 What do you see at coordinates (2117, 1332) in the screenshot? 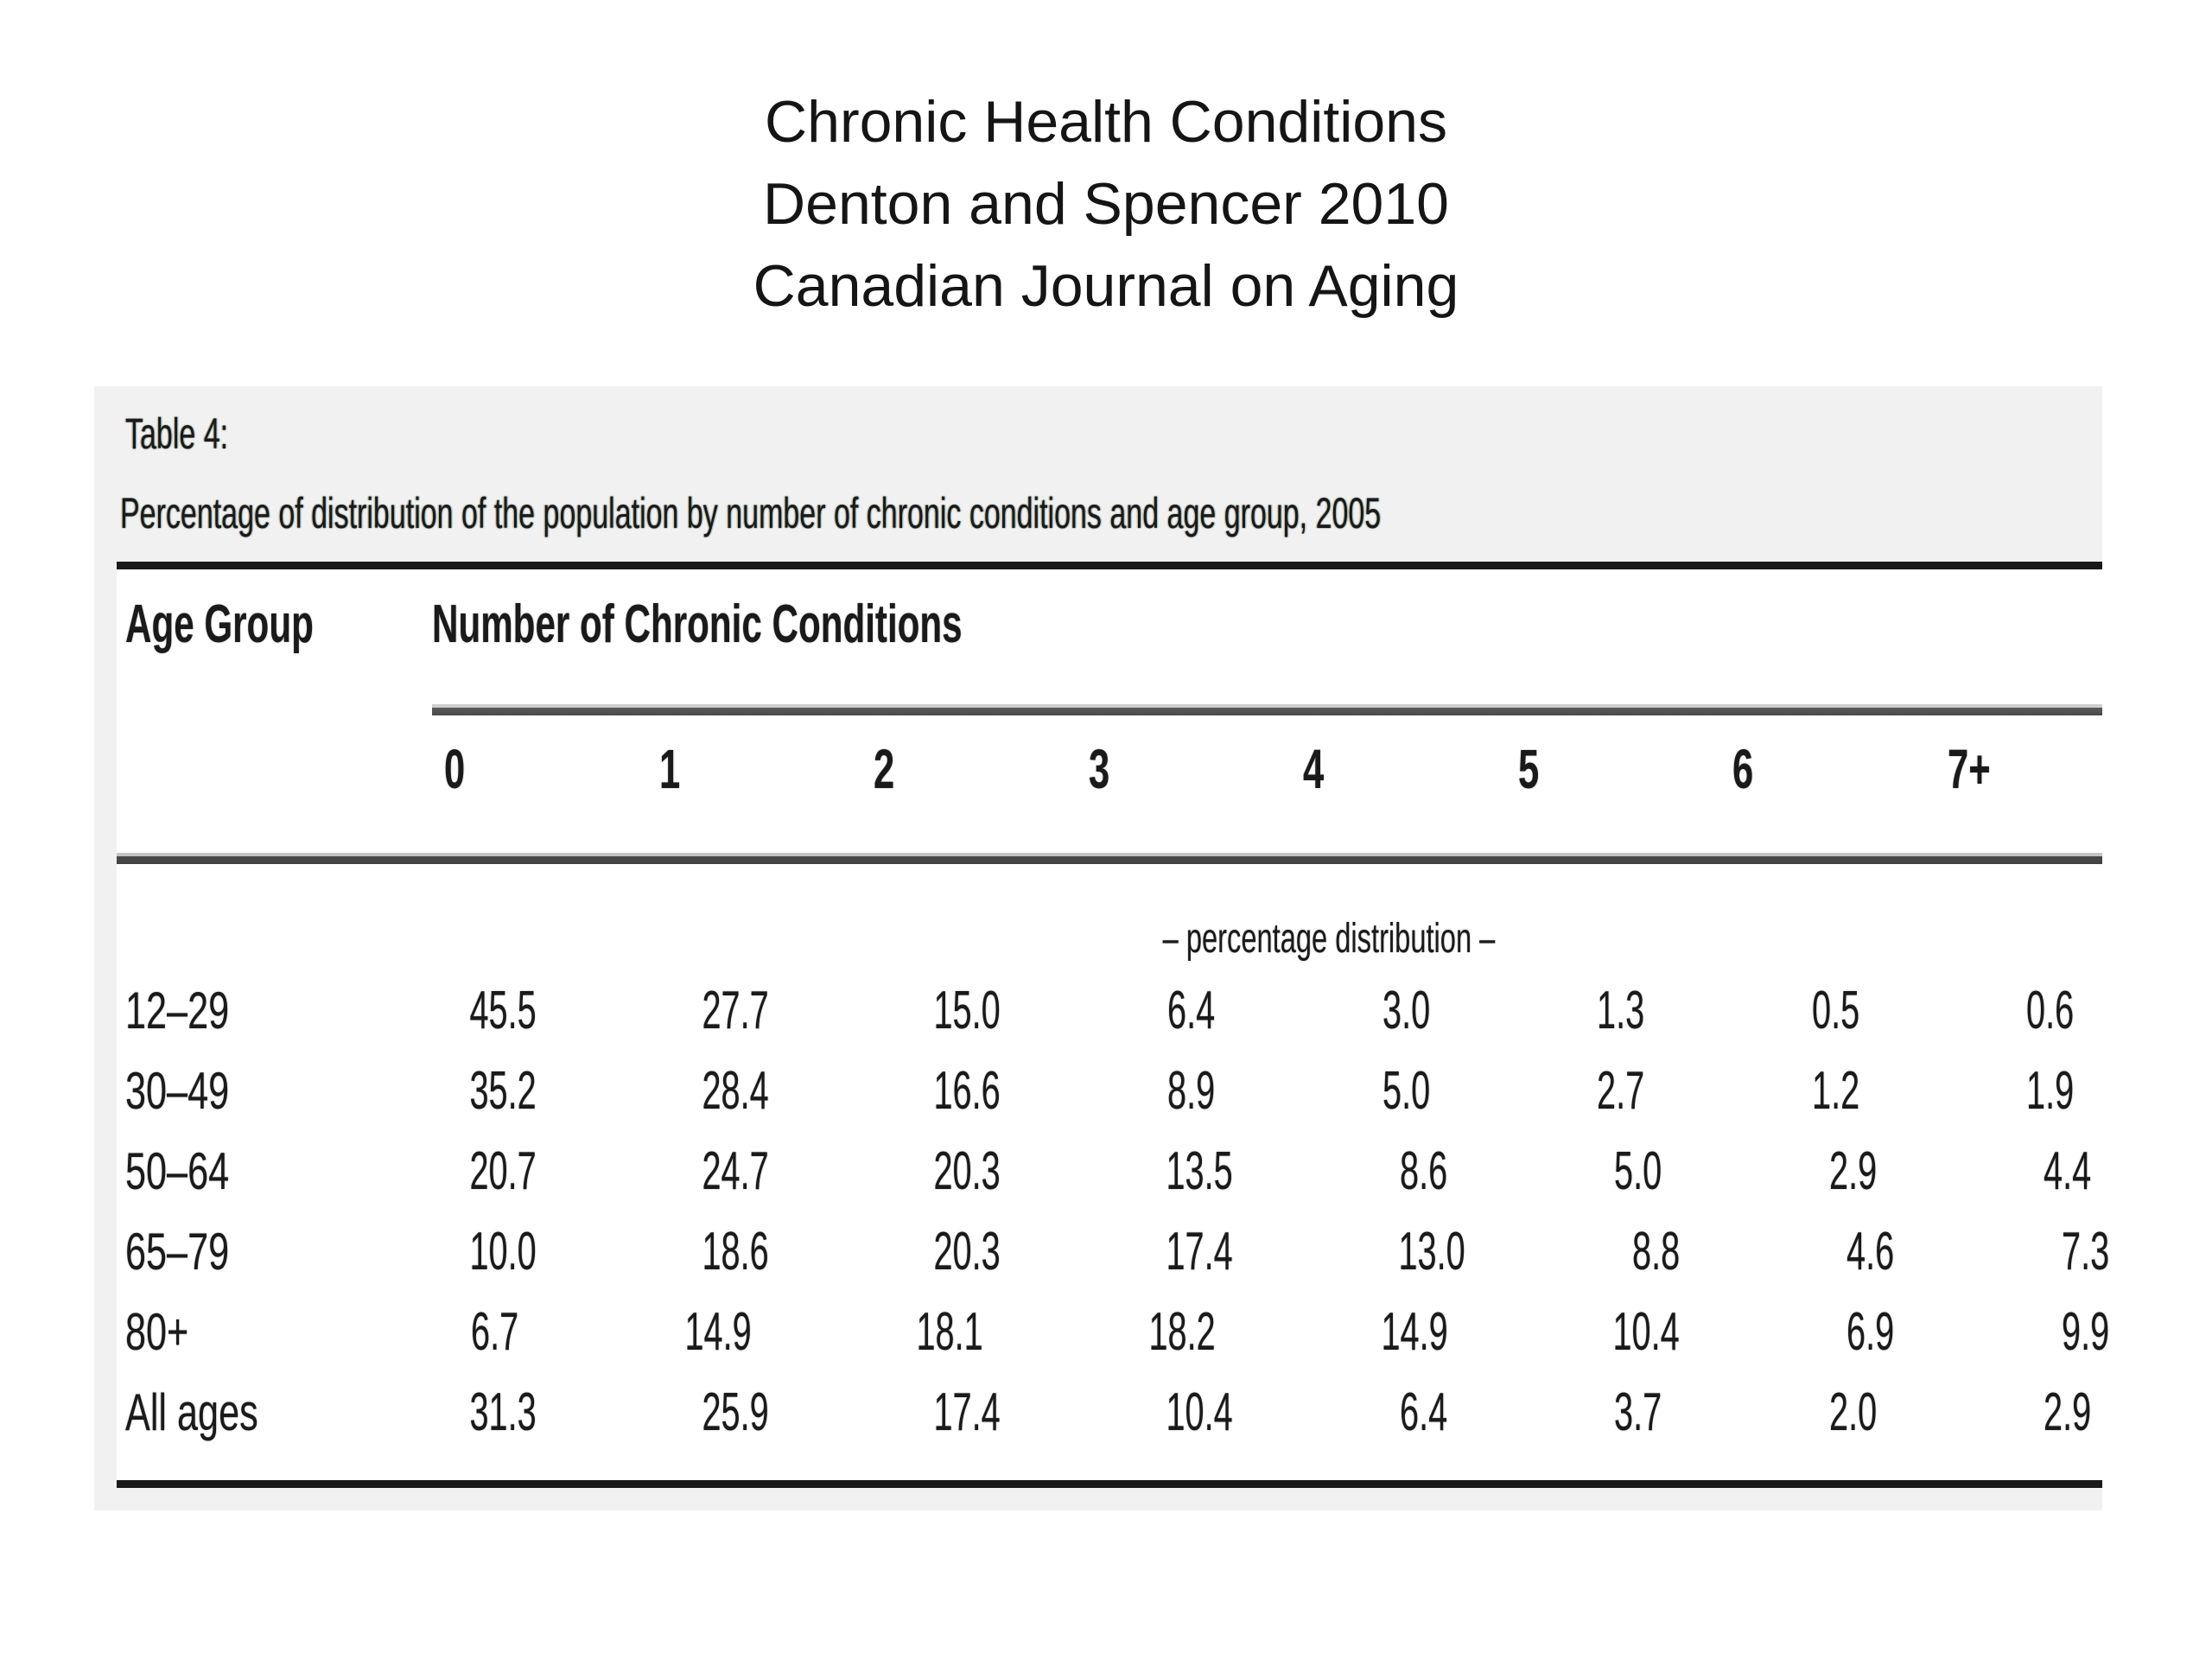
I see `table-cell: 9.9` at bounding box center [2117, 1332].